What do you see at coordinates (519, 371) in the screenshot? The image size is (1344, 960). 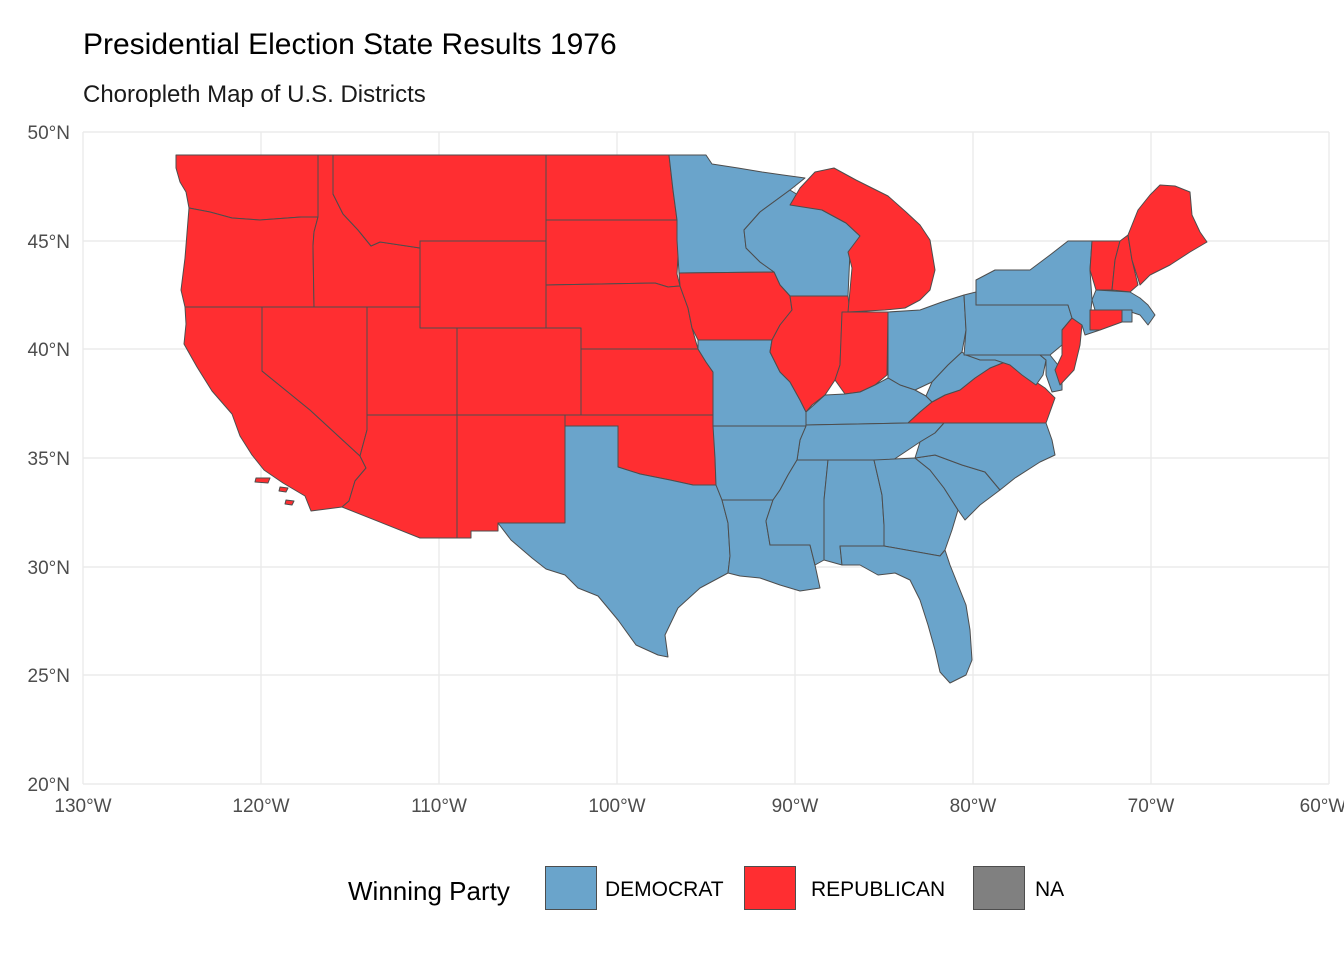 I see `state-colorado` at bounding box center [519, 371].